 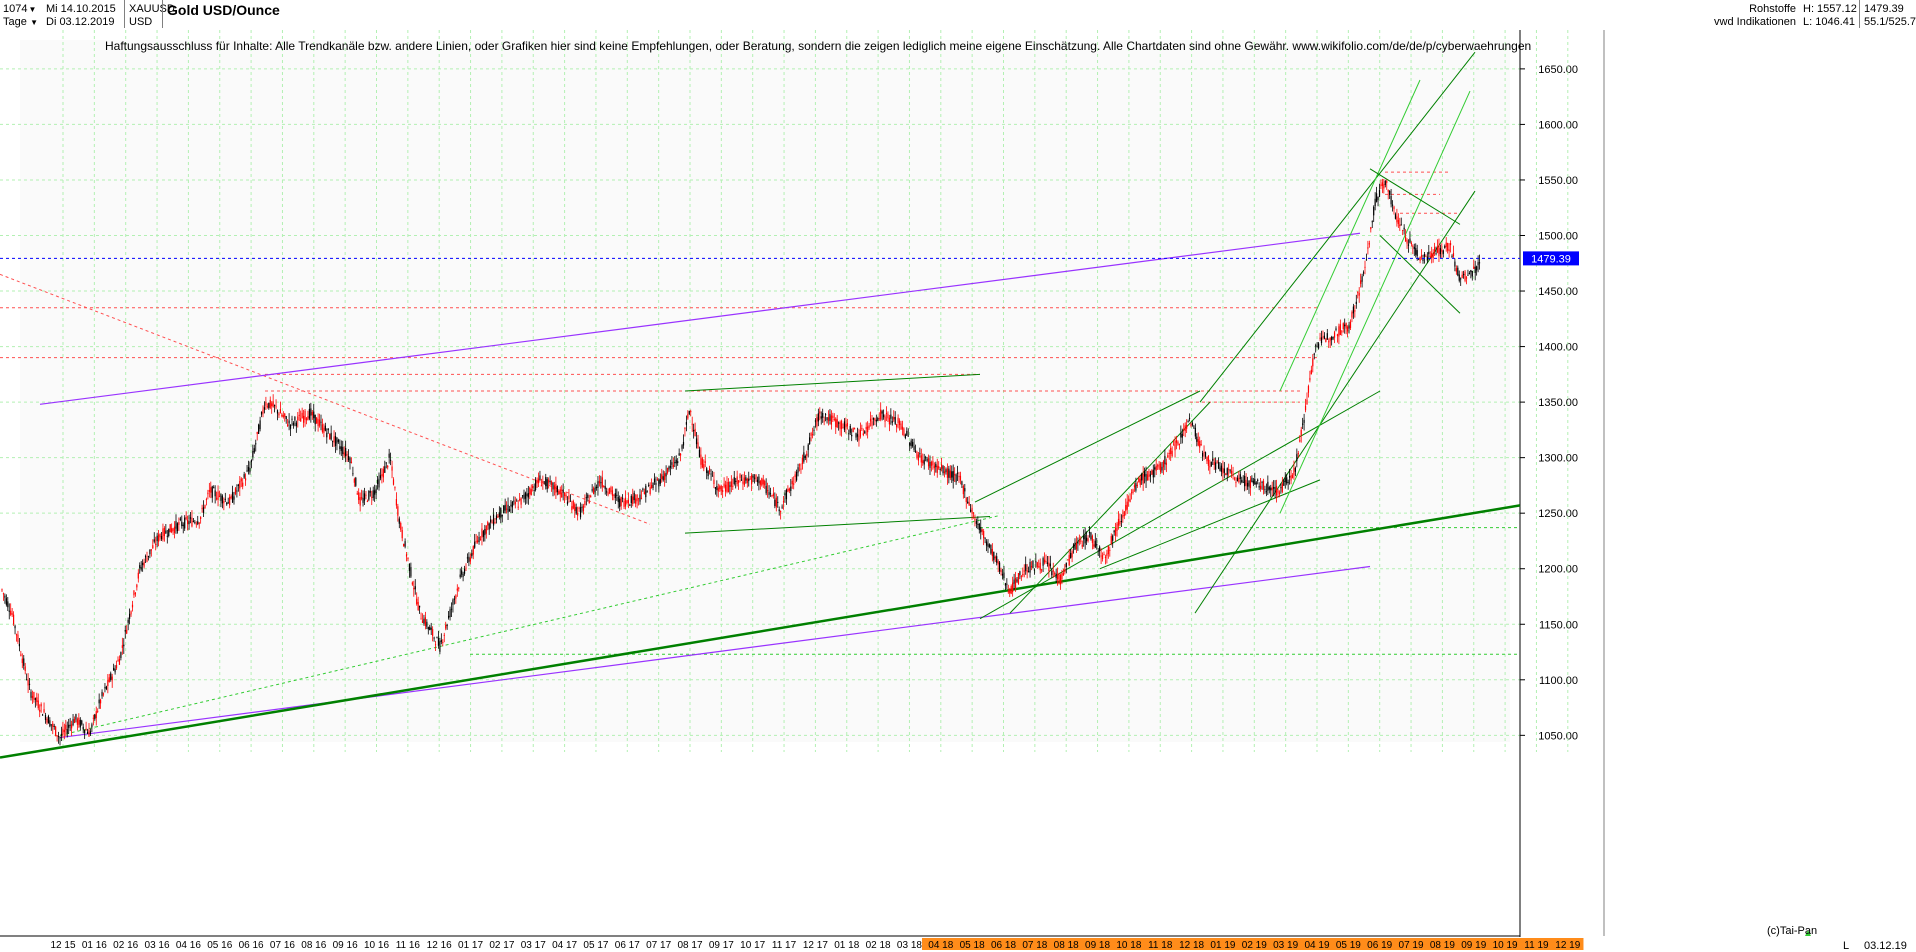 I want to click on scale-mode: L, so click(x=1846, y=946).